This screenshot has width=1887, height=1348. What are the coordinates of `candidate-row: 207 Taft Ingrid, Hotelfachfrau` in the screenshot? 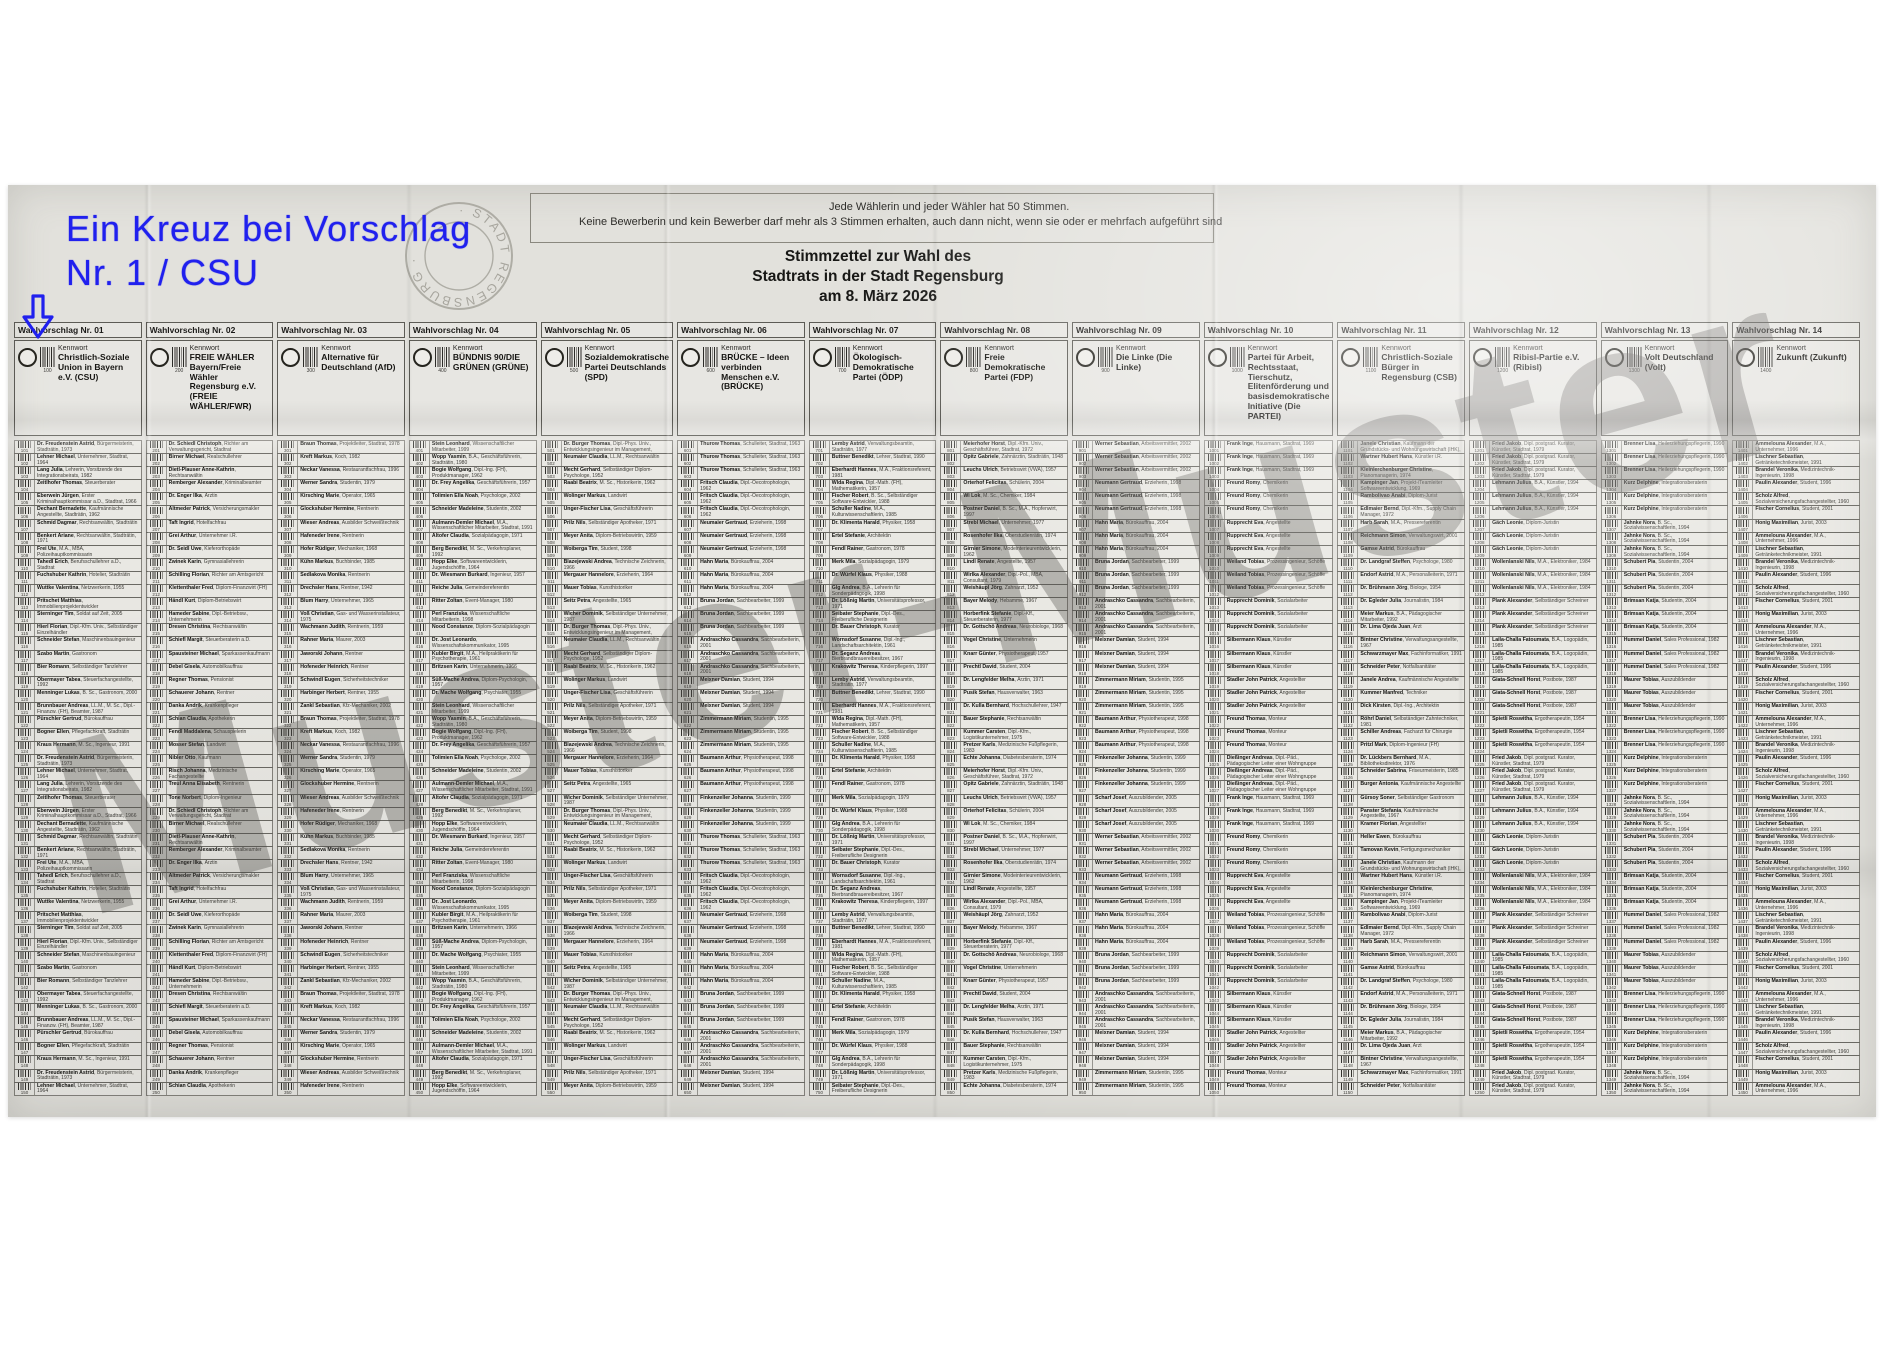 It's located at (209, 525).